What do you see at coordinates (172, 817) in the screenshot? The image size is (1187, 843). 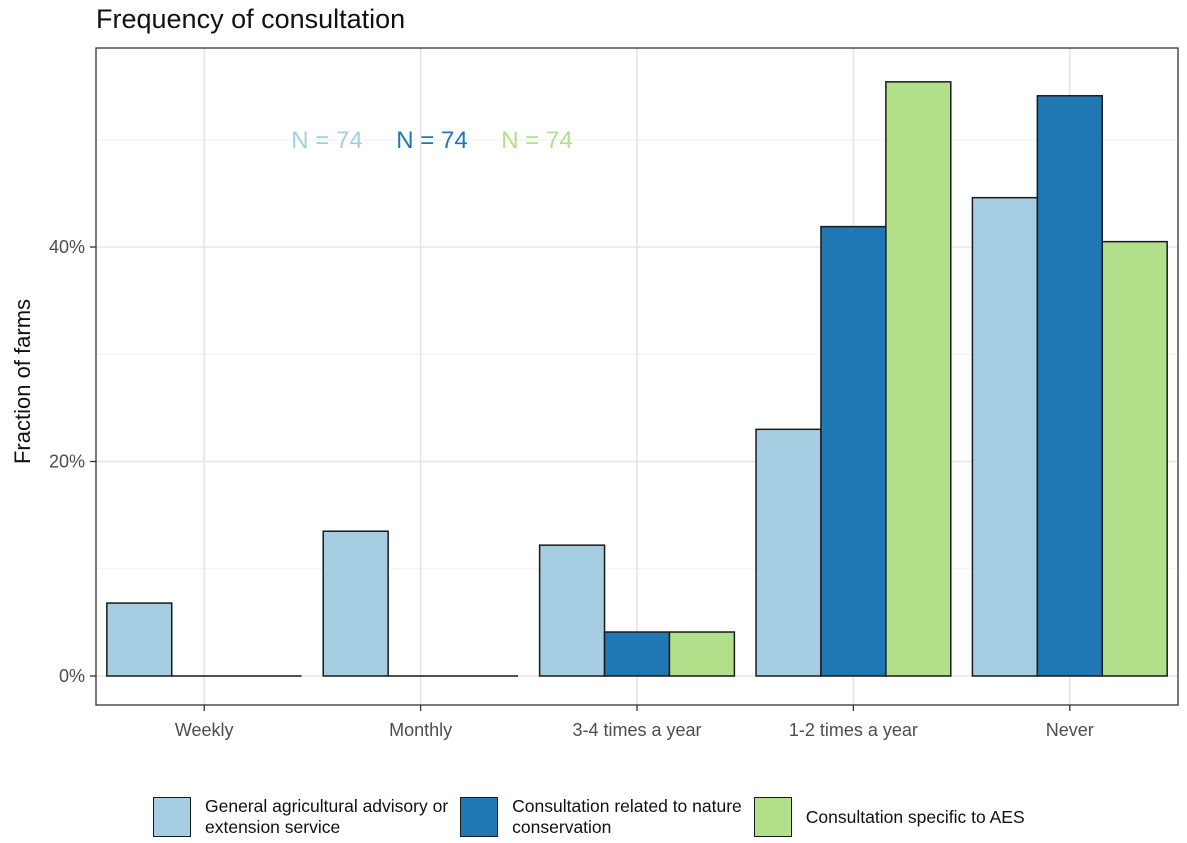 I see `legend-key-general-advisory` at bounding box center [172, 817].